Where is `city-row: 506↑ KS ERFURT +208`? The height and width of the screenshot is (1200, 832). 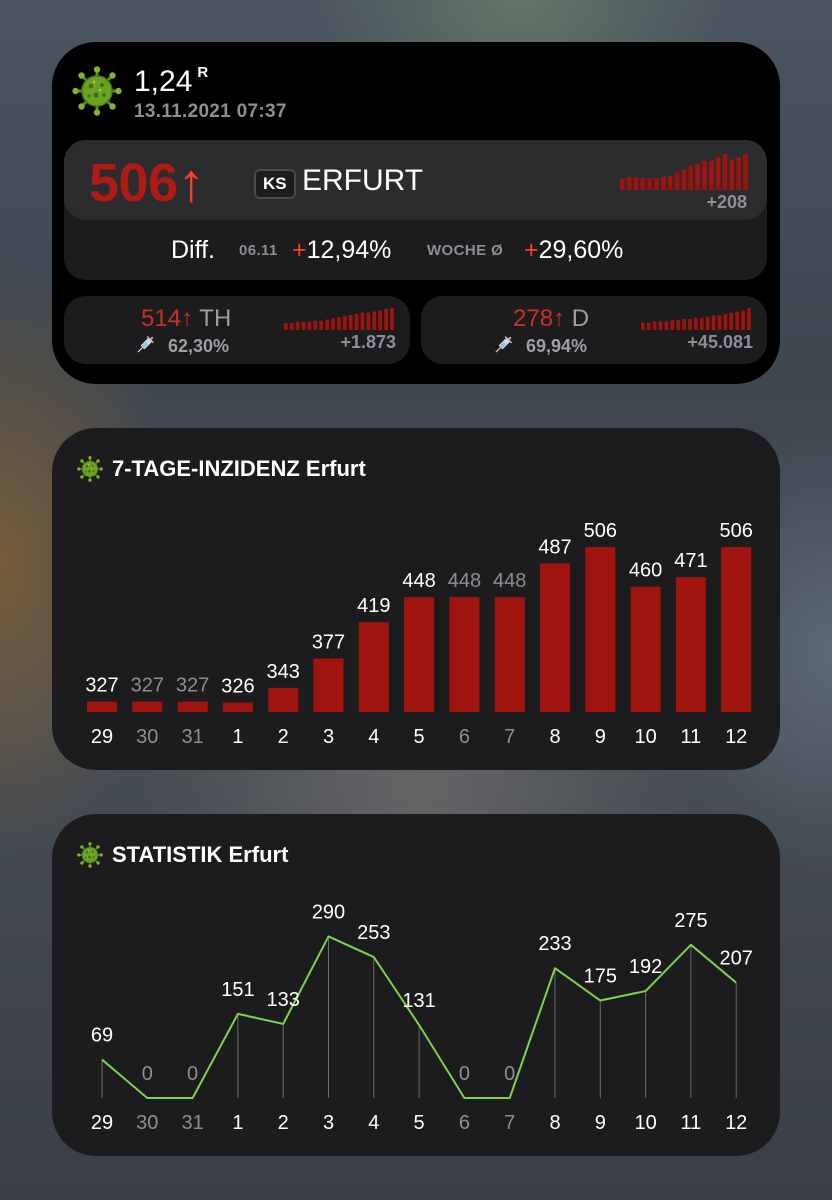
city-row: 506↑ KS ERFURT +208 is located at coordinates (415, 180).